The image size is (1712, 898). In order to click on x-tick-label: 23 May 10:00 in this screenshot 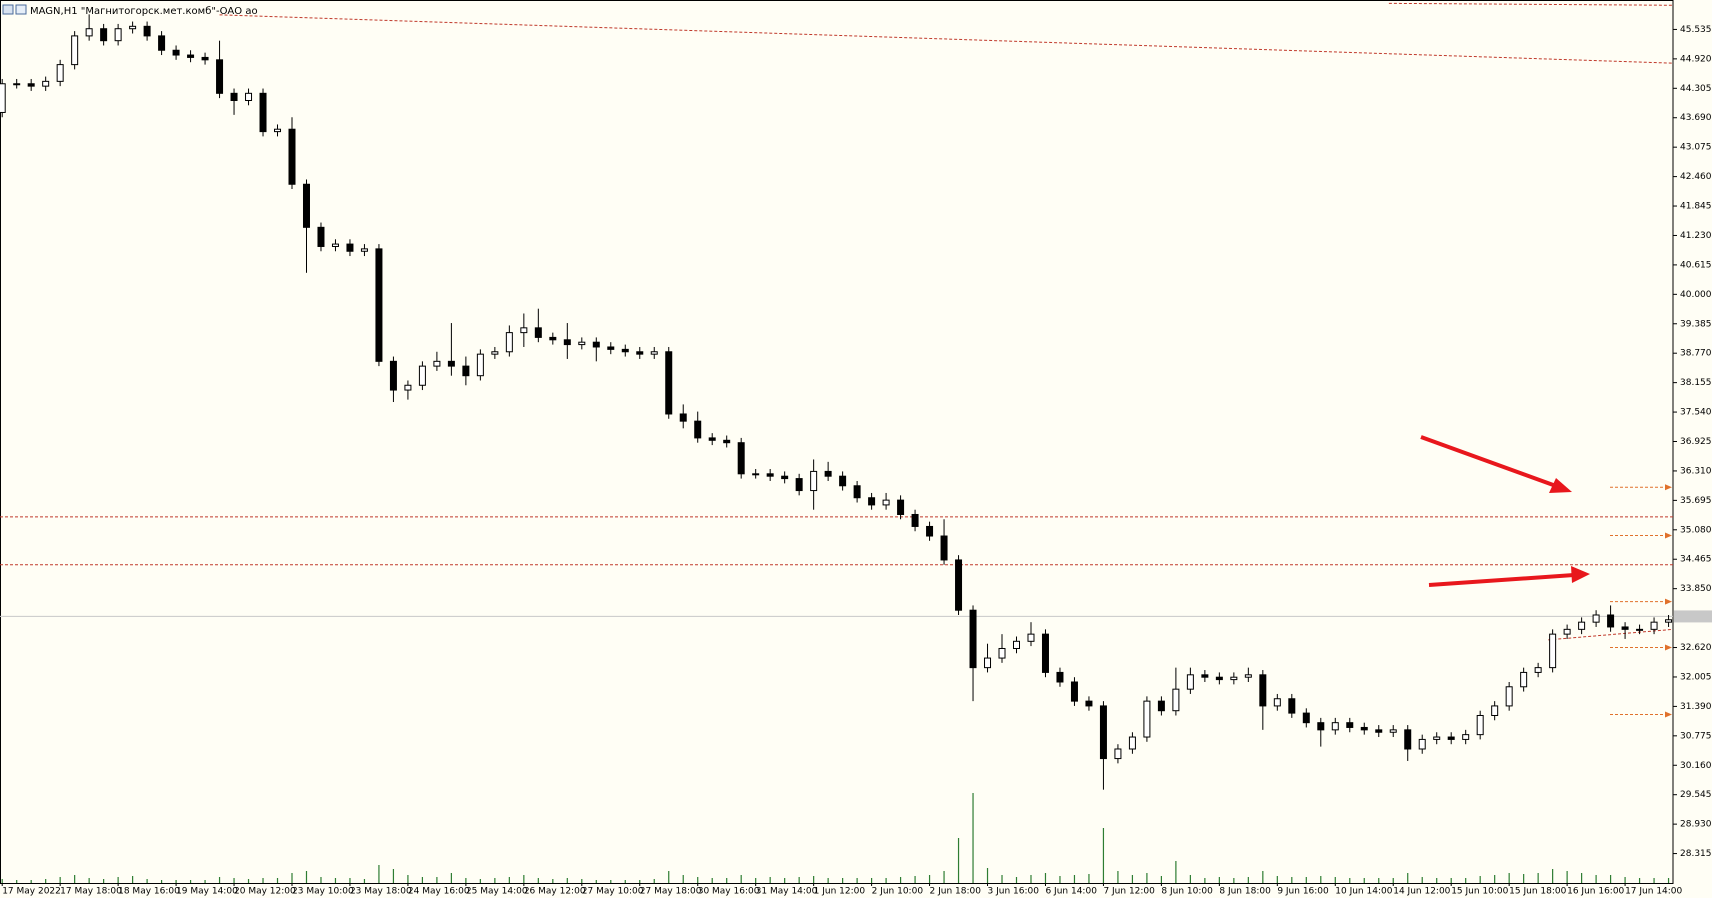, I will do `click(323, 892)`.